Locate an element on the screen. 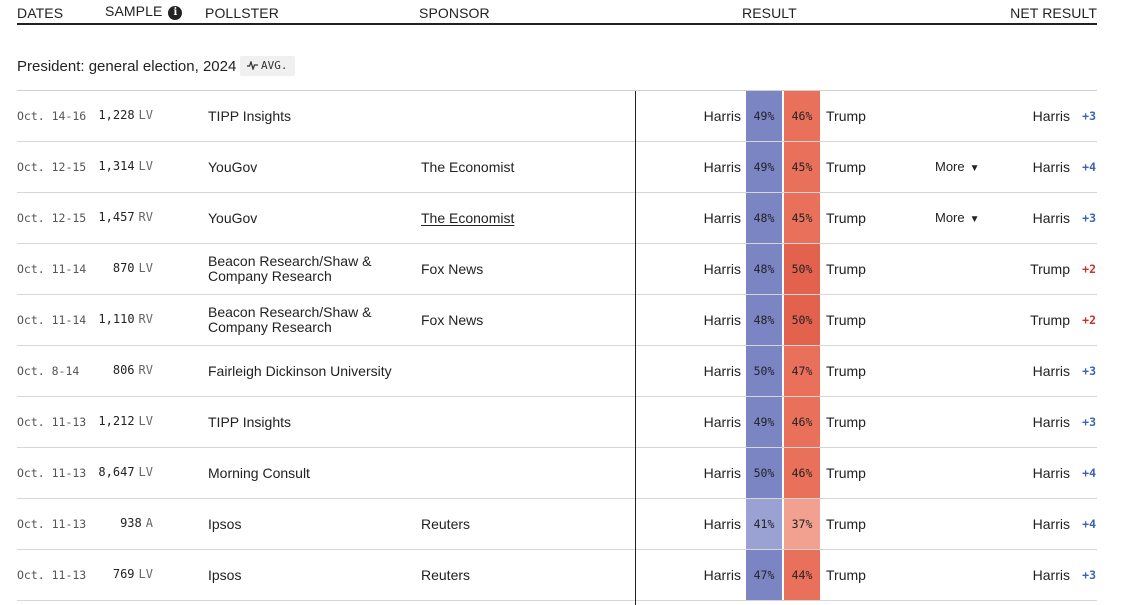 This screenshot has height=605, width=1121. net-result-margin: +4 is located at coordinates (1089, 473).